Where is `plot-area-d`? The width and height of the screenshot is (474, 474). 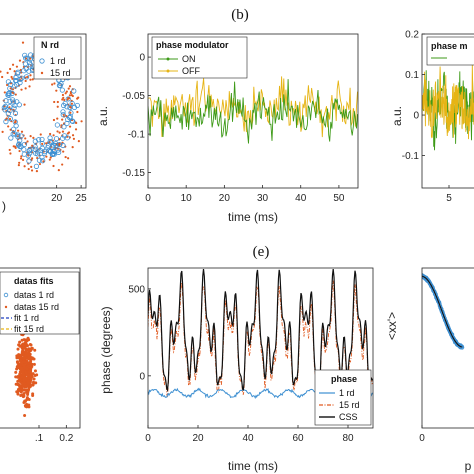 plot-area-d is located at coordinates (26, 370).